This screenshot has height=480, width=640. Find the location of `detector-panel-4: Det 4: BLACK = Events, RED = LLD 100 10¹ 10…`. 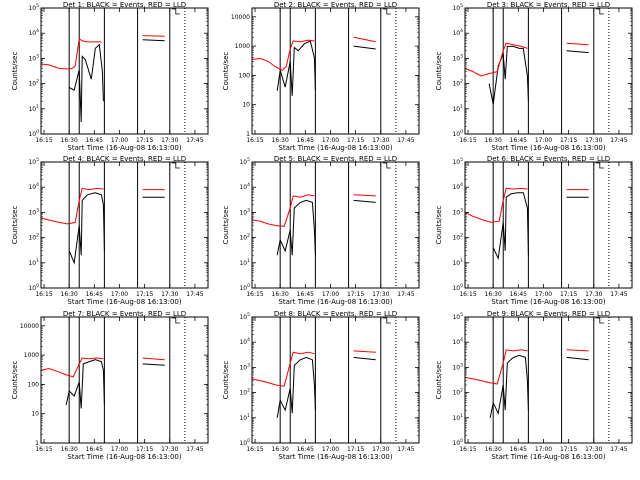

detector-panel-4: Det 4: BLACK = Events, RED = LLD 100 10¹ 10… is located at coordinates (110, 230).